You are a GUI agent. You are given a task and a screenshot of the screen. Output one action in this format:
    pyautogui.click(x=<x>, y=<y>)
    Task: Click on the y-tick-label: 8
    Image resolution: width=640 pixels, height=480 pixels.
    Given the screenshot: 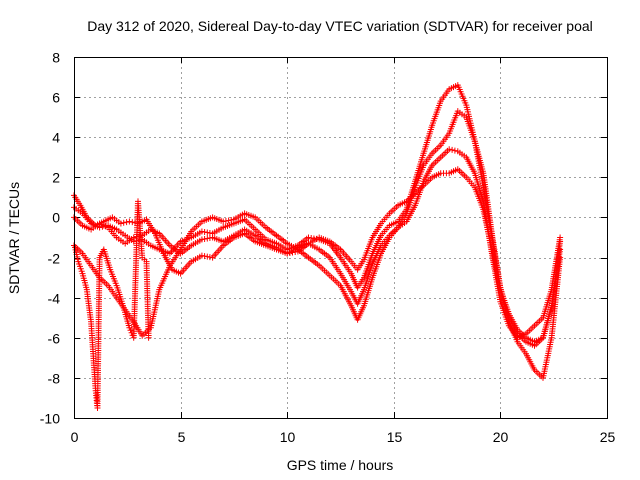 What is the action you would take?
    pyautogui.click(x=56, y=58)
    